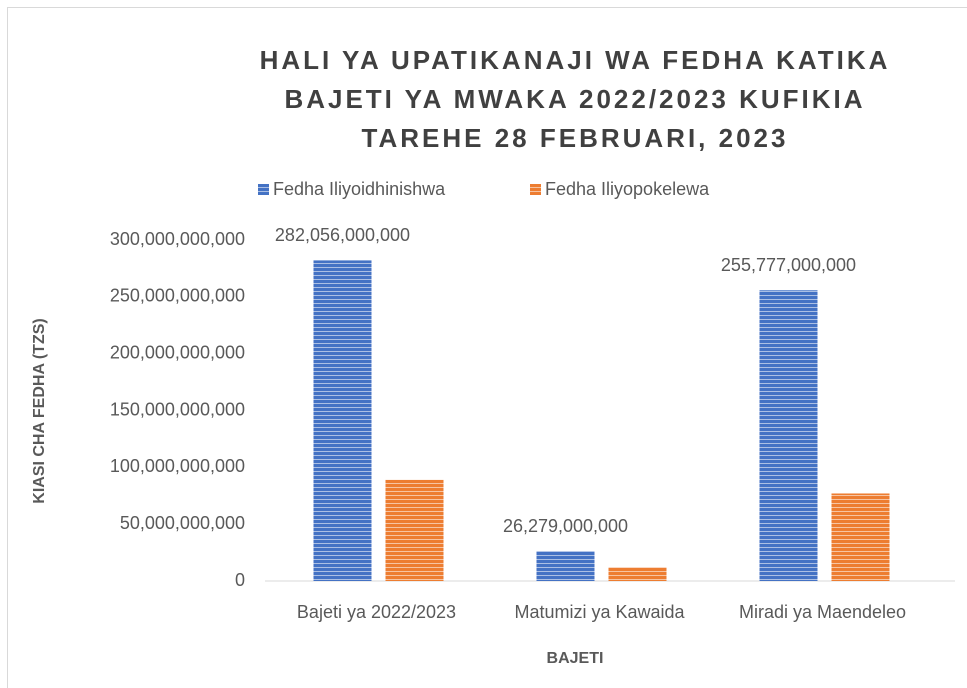 Image resolution: width=967 pixels, height=688 pixels. What do you see at coordinates (177, 296) in the screenshot?
I see `y-tick-label: 250,000,000,000` at bounding box center [177, 296].